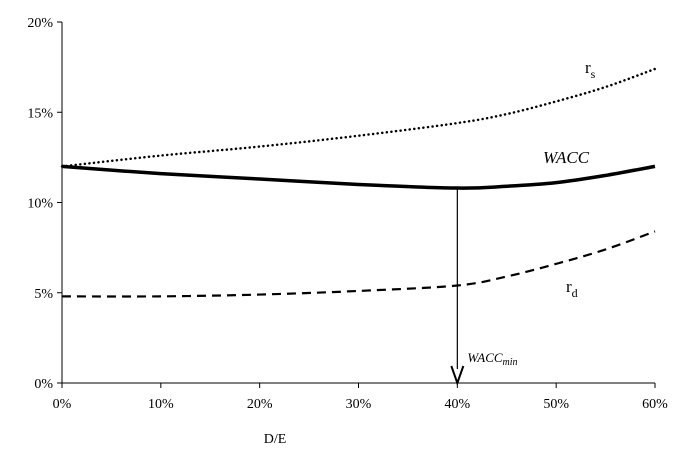 The width and height of the screenshot is (691, 455). Describe the element at coordinates (593, 74) in the screenshot. I see `series-label-rs-sub: s` at that location.